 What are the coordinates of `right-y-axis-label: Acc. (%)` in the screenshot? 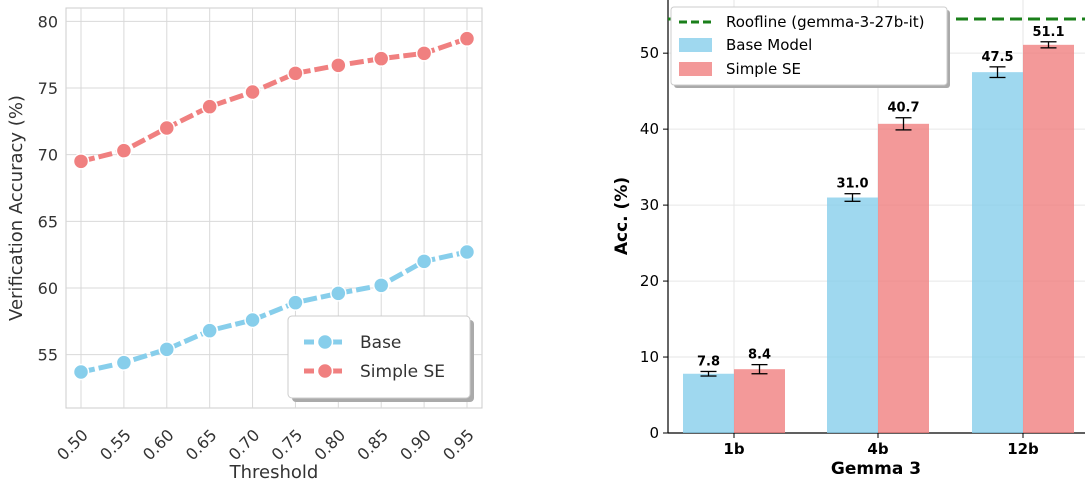 It's located at (622, 216).